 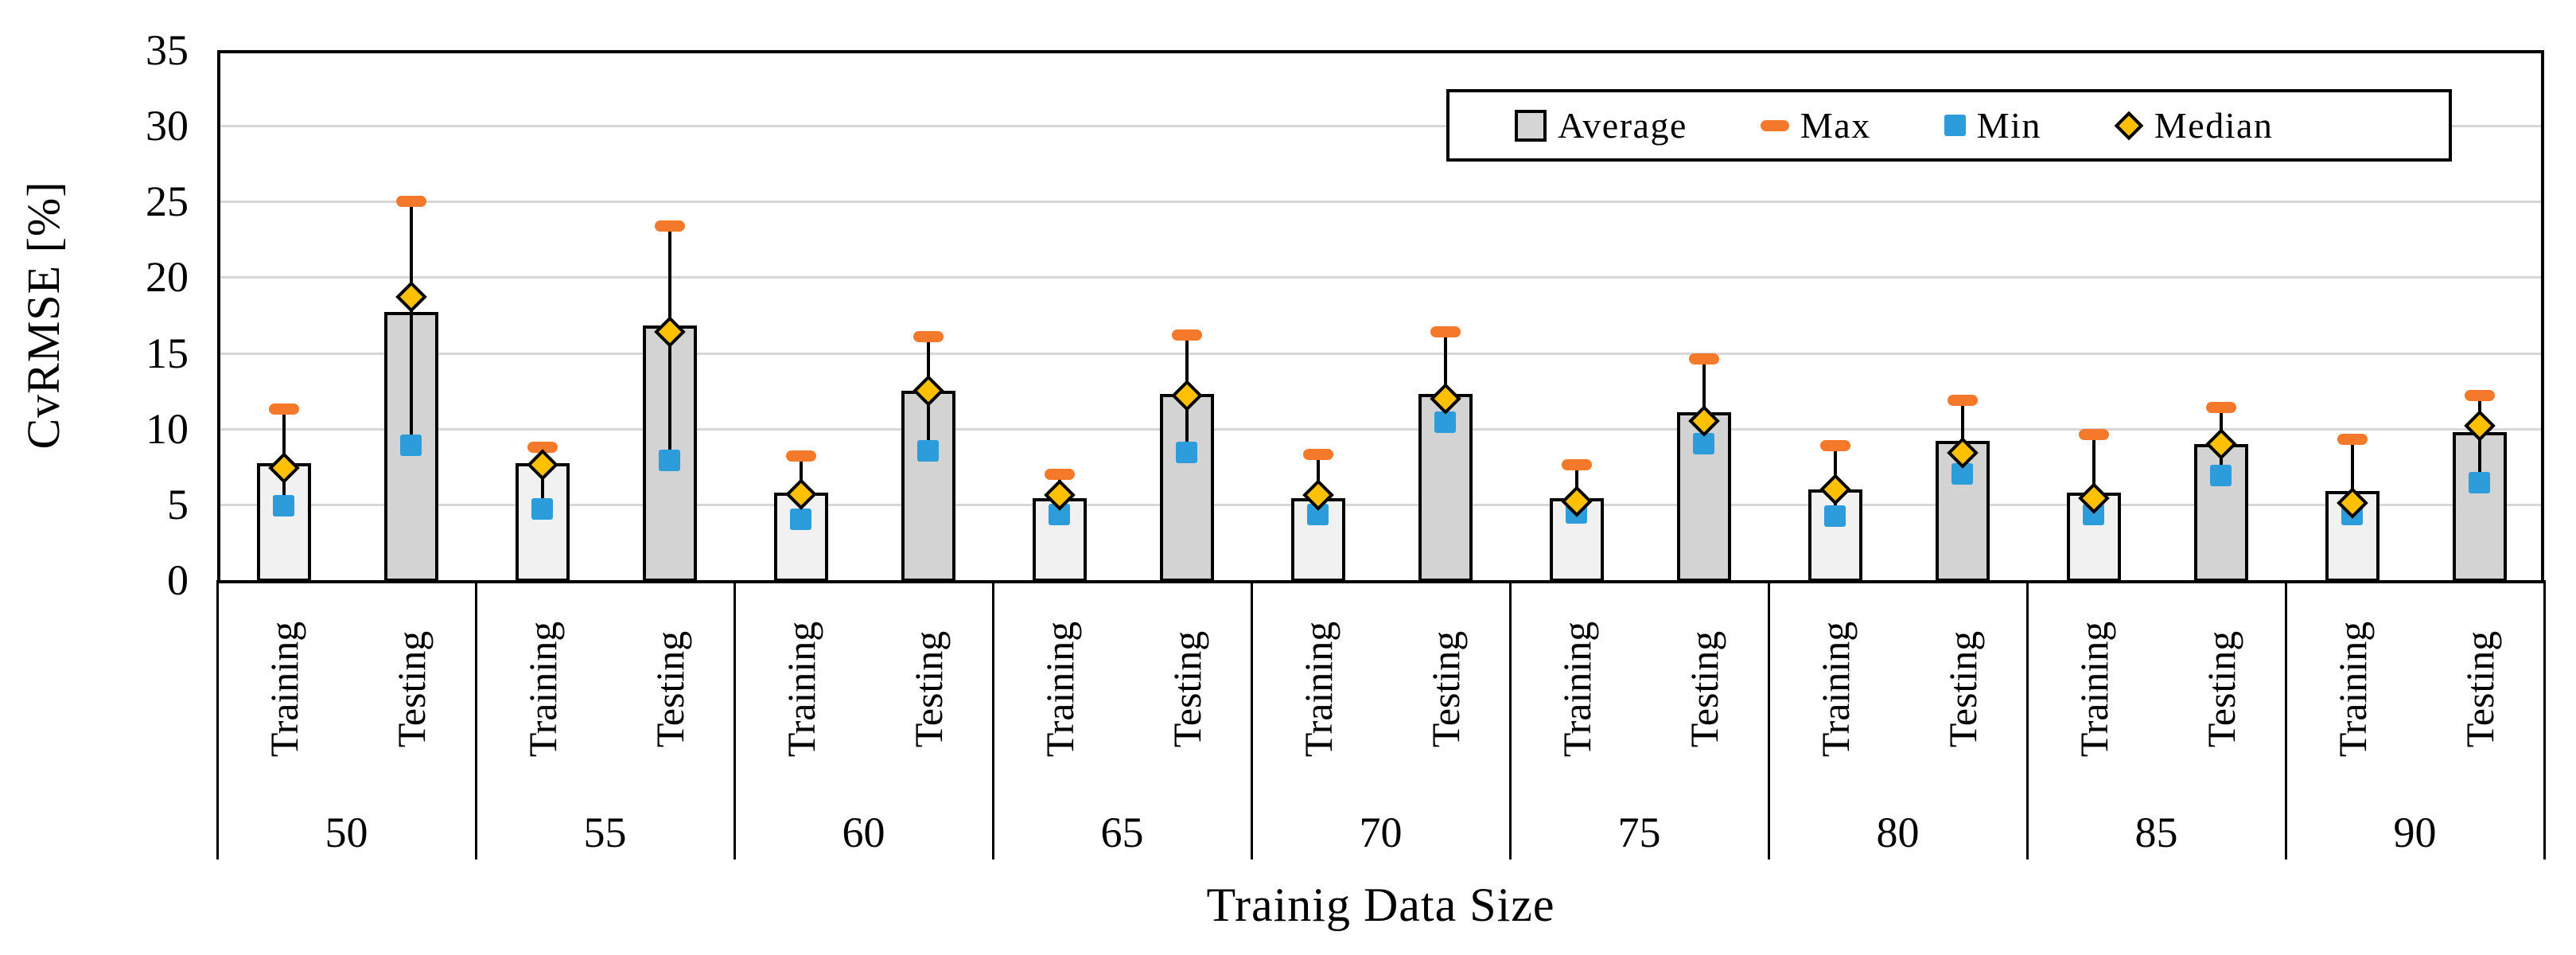 I want to click on y-axis-title: CvRMSE [%], so click(x=44, y=315).